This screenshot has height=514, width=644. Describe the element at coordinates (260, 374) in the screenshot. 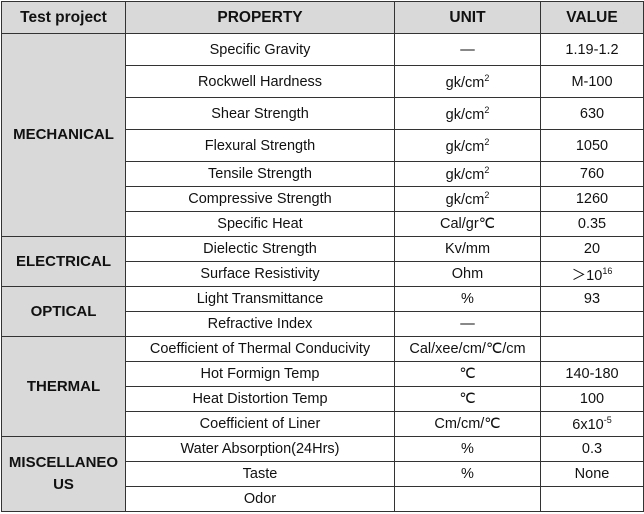

I see `property-cell: Hot Formign Temp` at that location.